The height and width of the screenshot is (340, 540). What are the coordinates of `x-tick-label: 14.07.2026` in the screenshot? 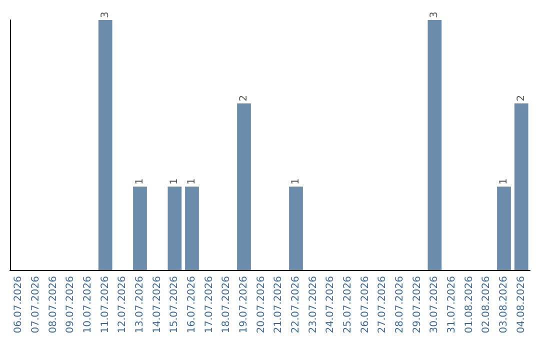 It's located at (157, 305).